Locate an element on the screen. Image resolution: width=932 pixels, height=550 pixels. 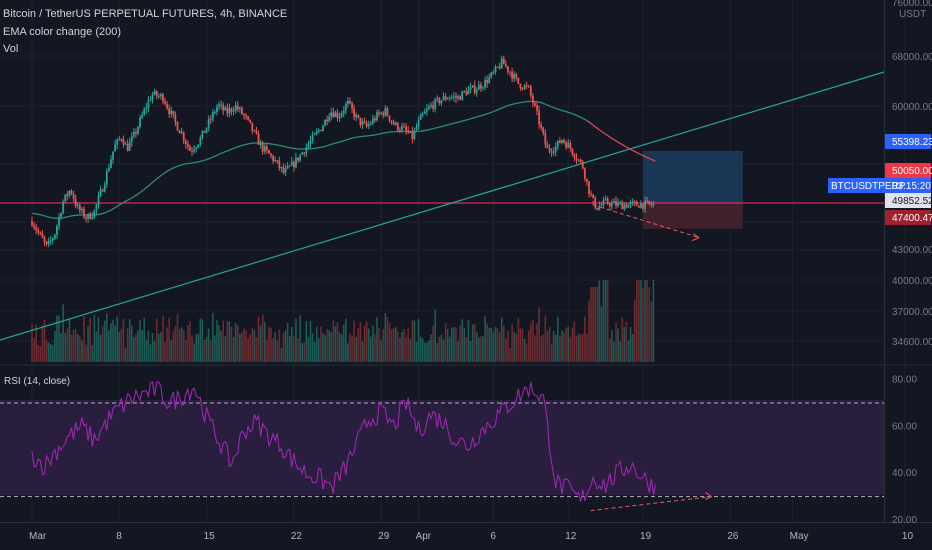
time-axis: Mar 8 15 22 29 Apr 6 12 19 26 May 10 is located at coordinates (471, 536).